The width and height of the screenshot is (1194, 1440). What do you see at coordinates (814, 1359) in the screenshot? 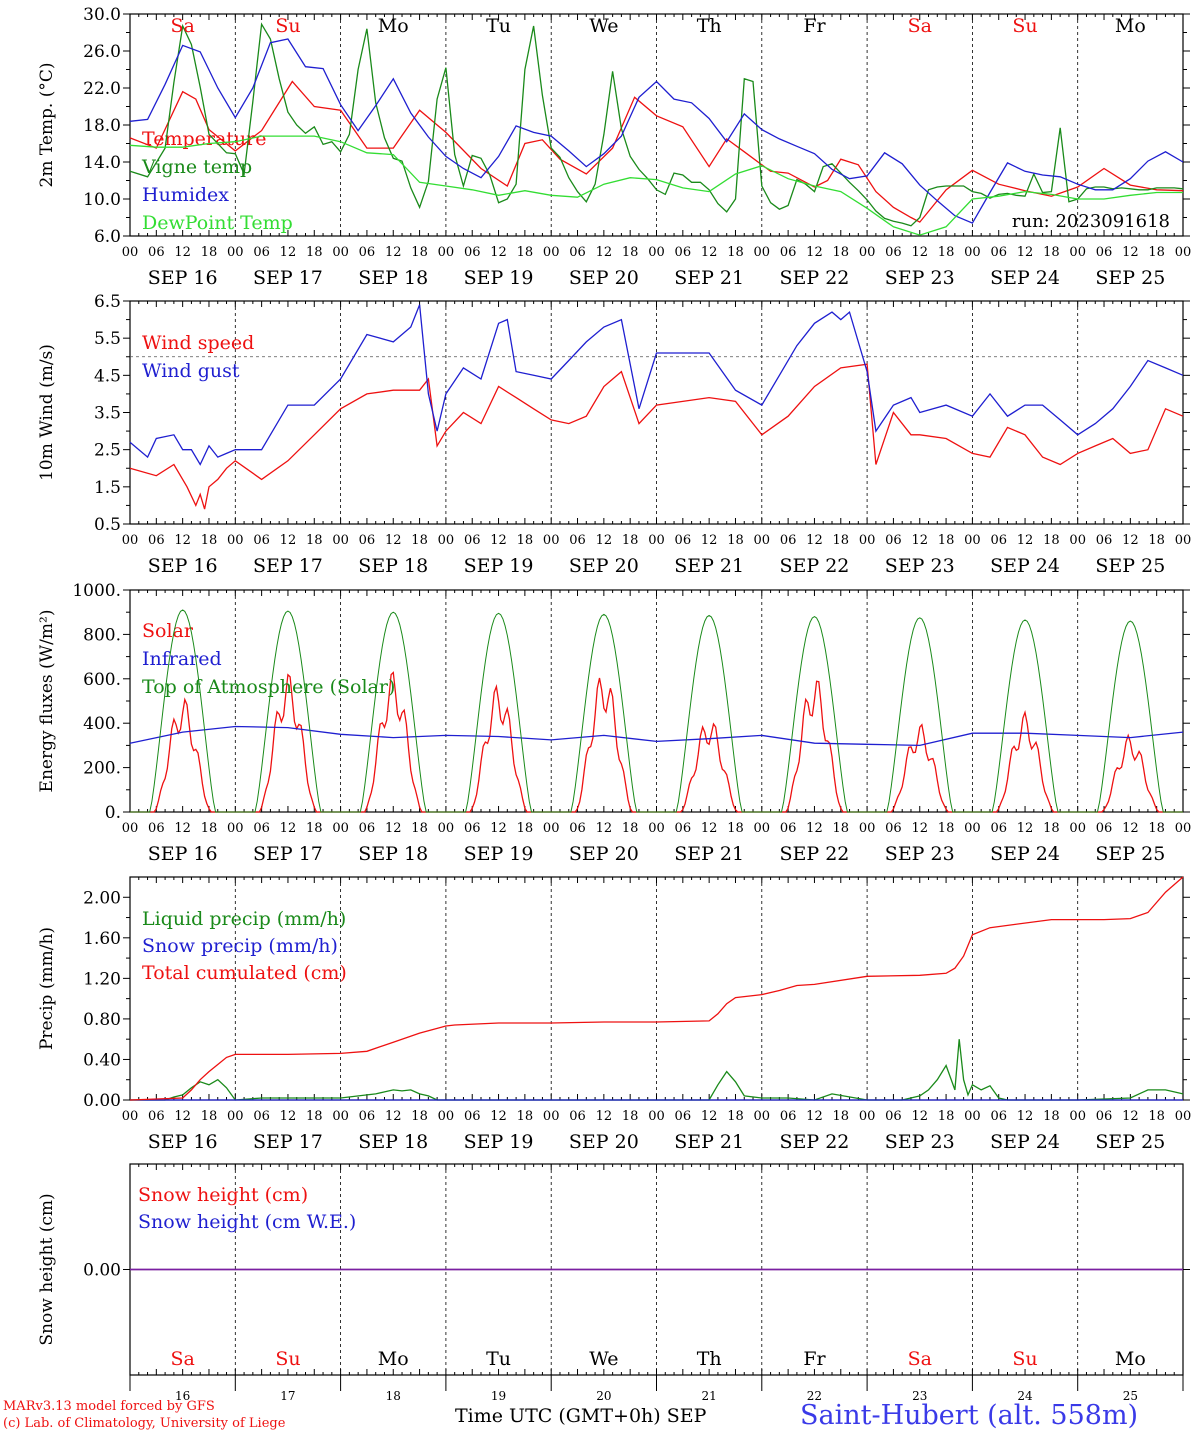
I see `weekday-label: Fr` at bounding box center [814, 1359].